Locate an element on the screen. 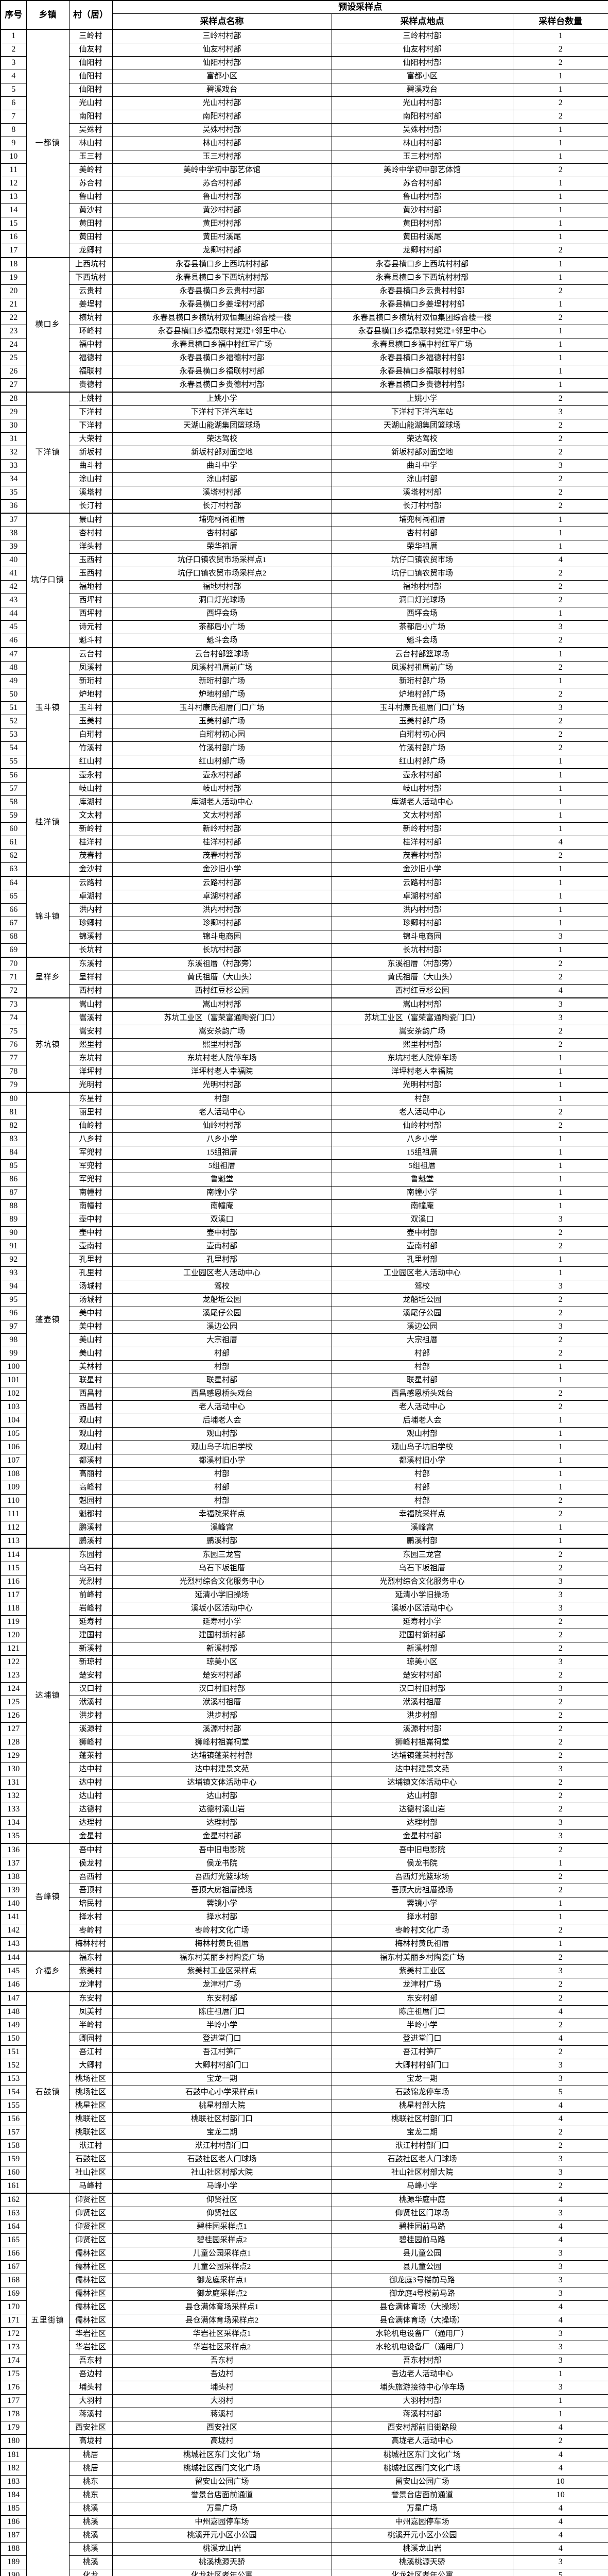 This screenshot has width=608, height=2576. site-name-cell: 福地村村部 is located at coordinates (222, 587).